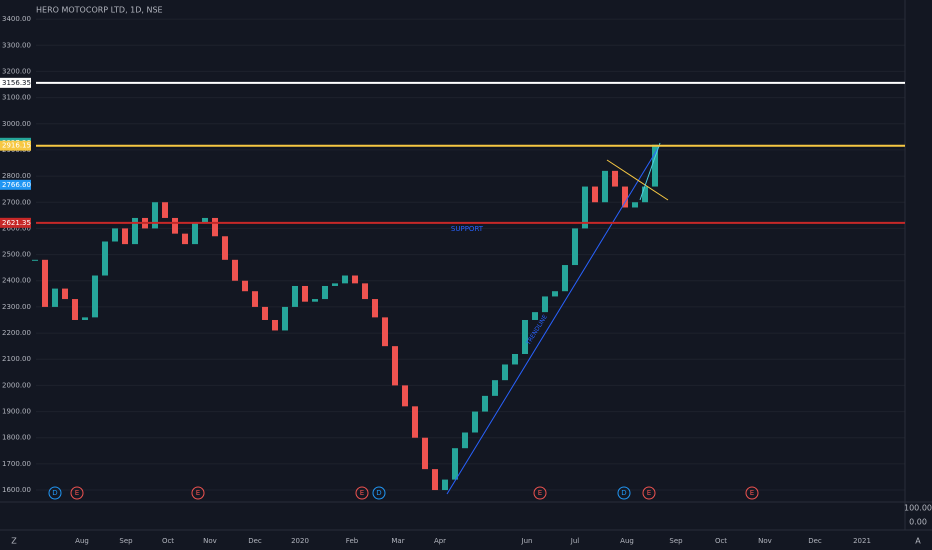 The width and height of the screenshot is (932, 550). Describe the element at coordinates (16, 202) in the screenshot. I see `y-tick-label: 2700.00` at that location.